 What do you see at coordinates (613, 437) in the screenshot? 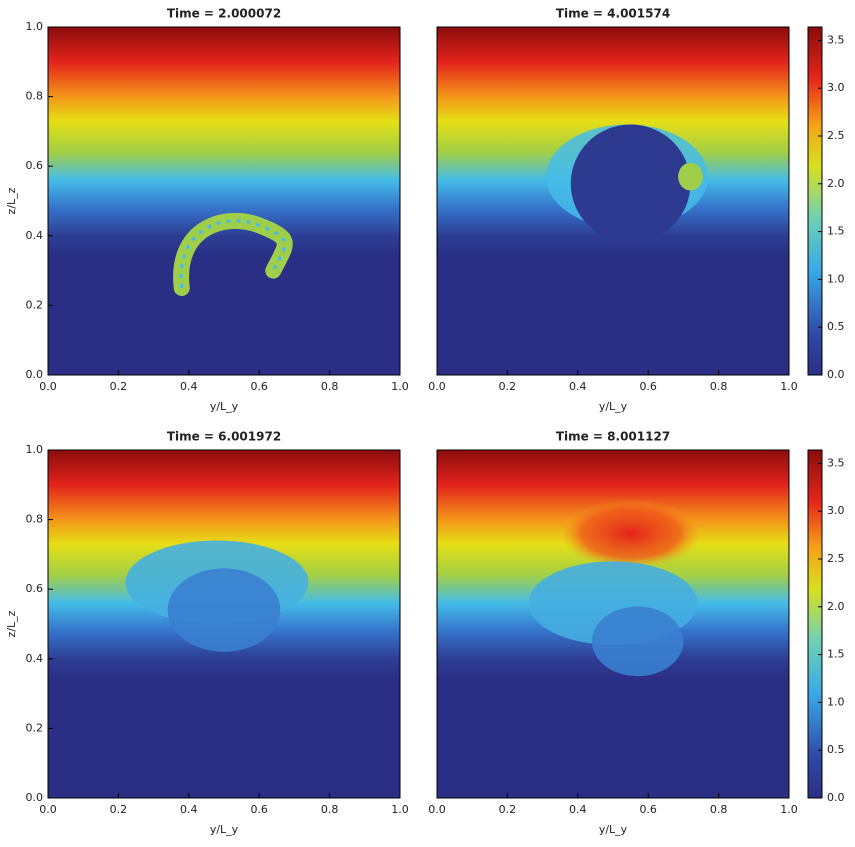
I see `chart-title: Time = 8.001127` at bounding box center [613, 437].